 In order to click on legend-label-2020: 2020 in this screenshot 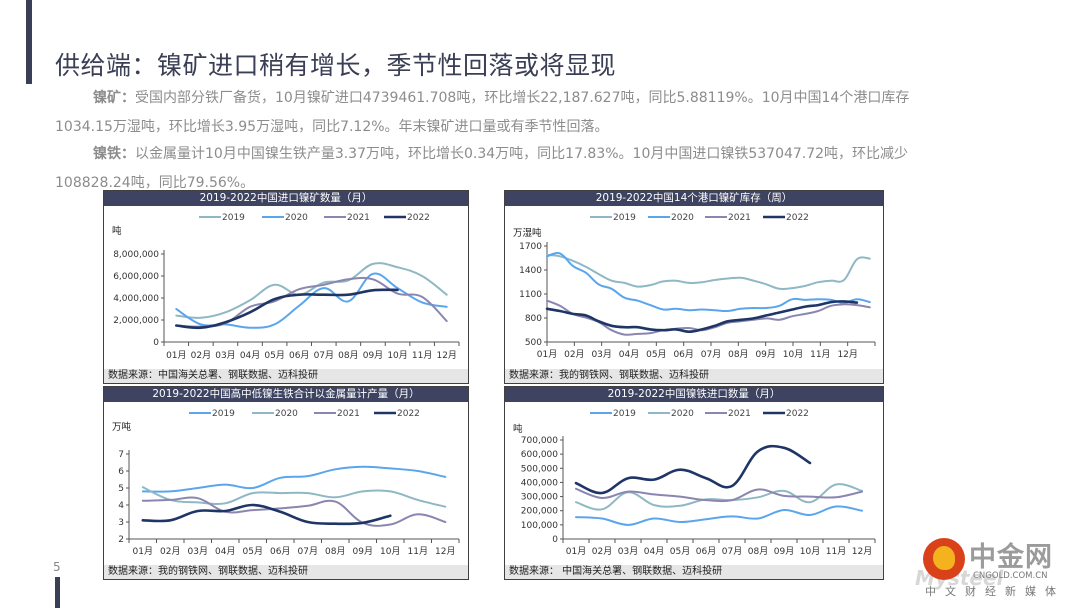, I will do `click(682, 218)`.